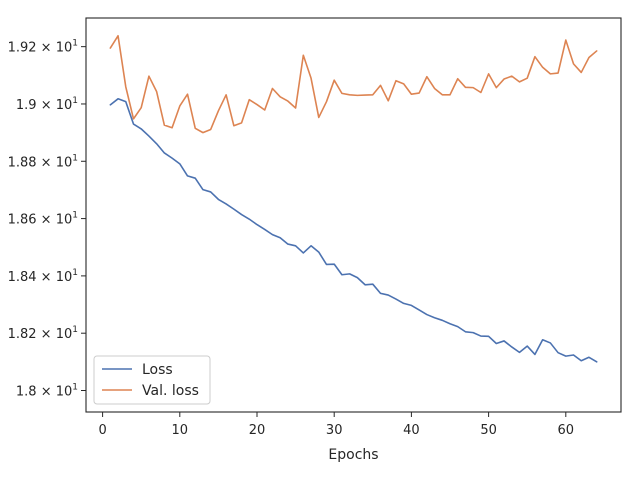  What do you see at coordinates (43, 219) in the screenshot?
I see `y-tick-label: 1.86 × 10¹` at bounding box center [43, 219].